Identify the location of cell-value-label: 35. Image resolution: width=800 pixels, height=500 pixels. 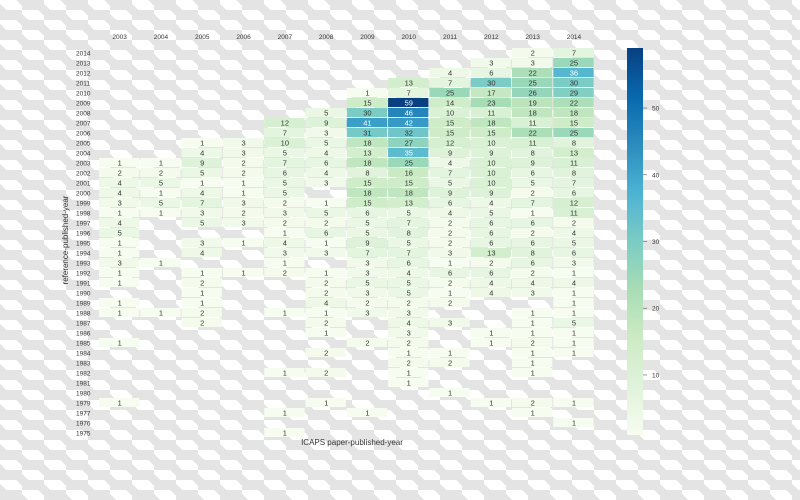
(409, 153).